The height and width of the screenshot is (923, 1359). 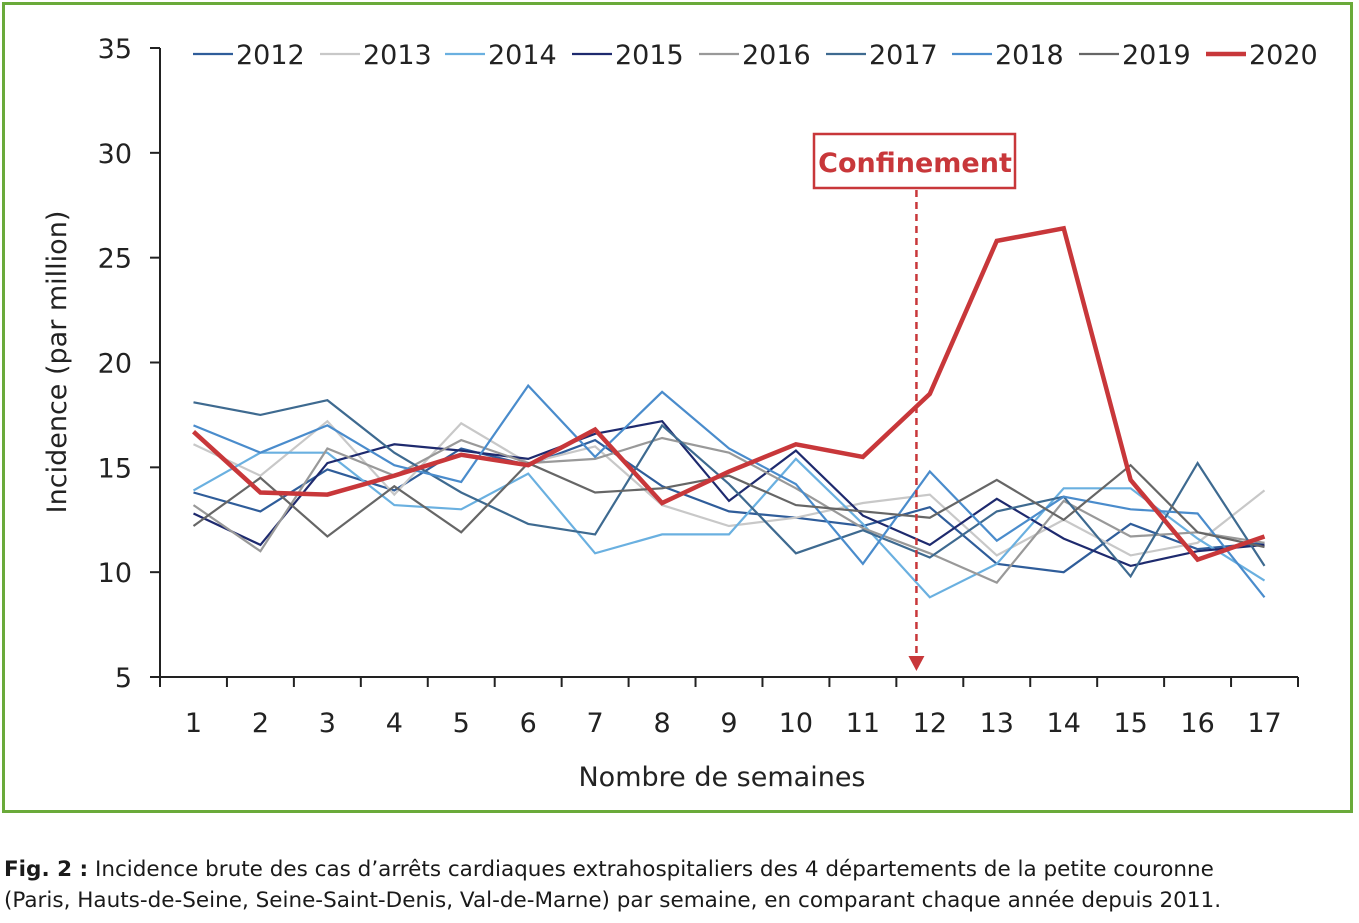 I want to click on x-tick-label: 12, so click(x=930, y=723).